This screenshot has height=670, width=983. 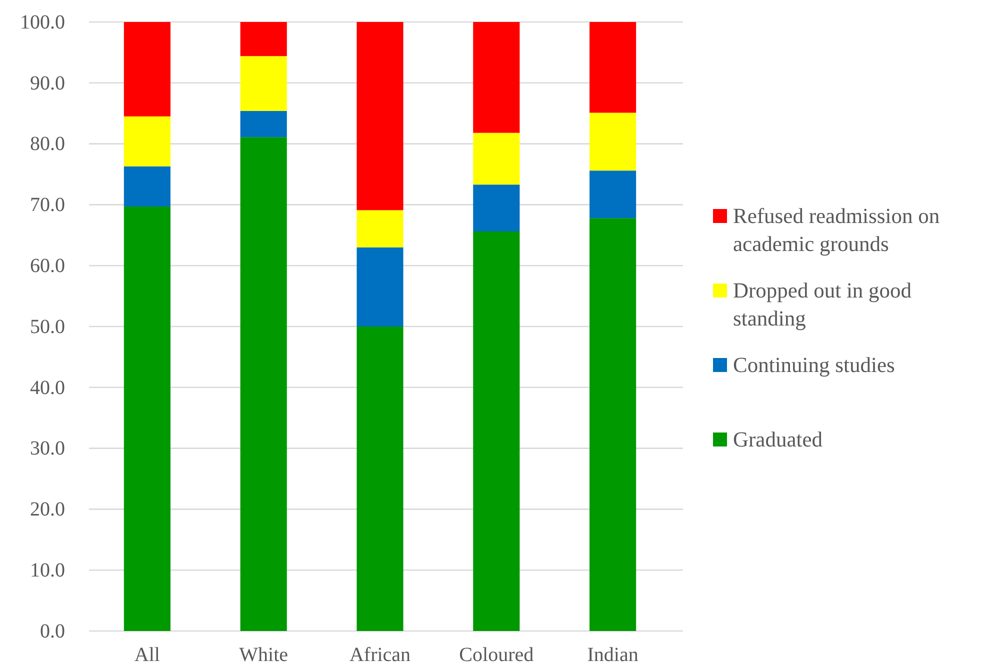 I want to click on legend-label: Continuing studies, so click(x=814, y=365).